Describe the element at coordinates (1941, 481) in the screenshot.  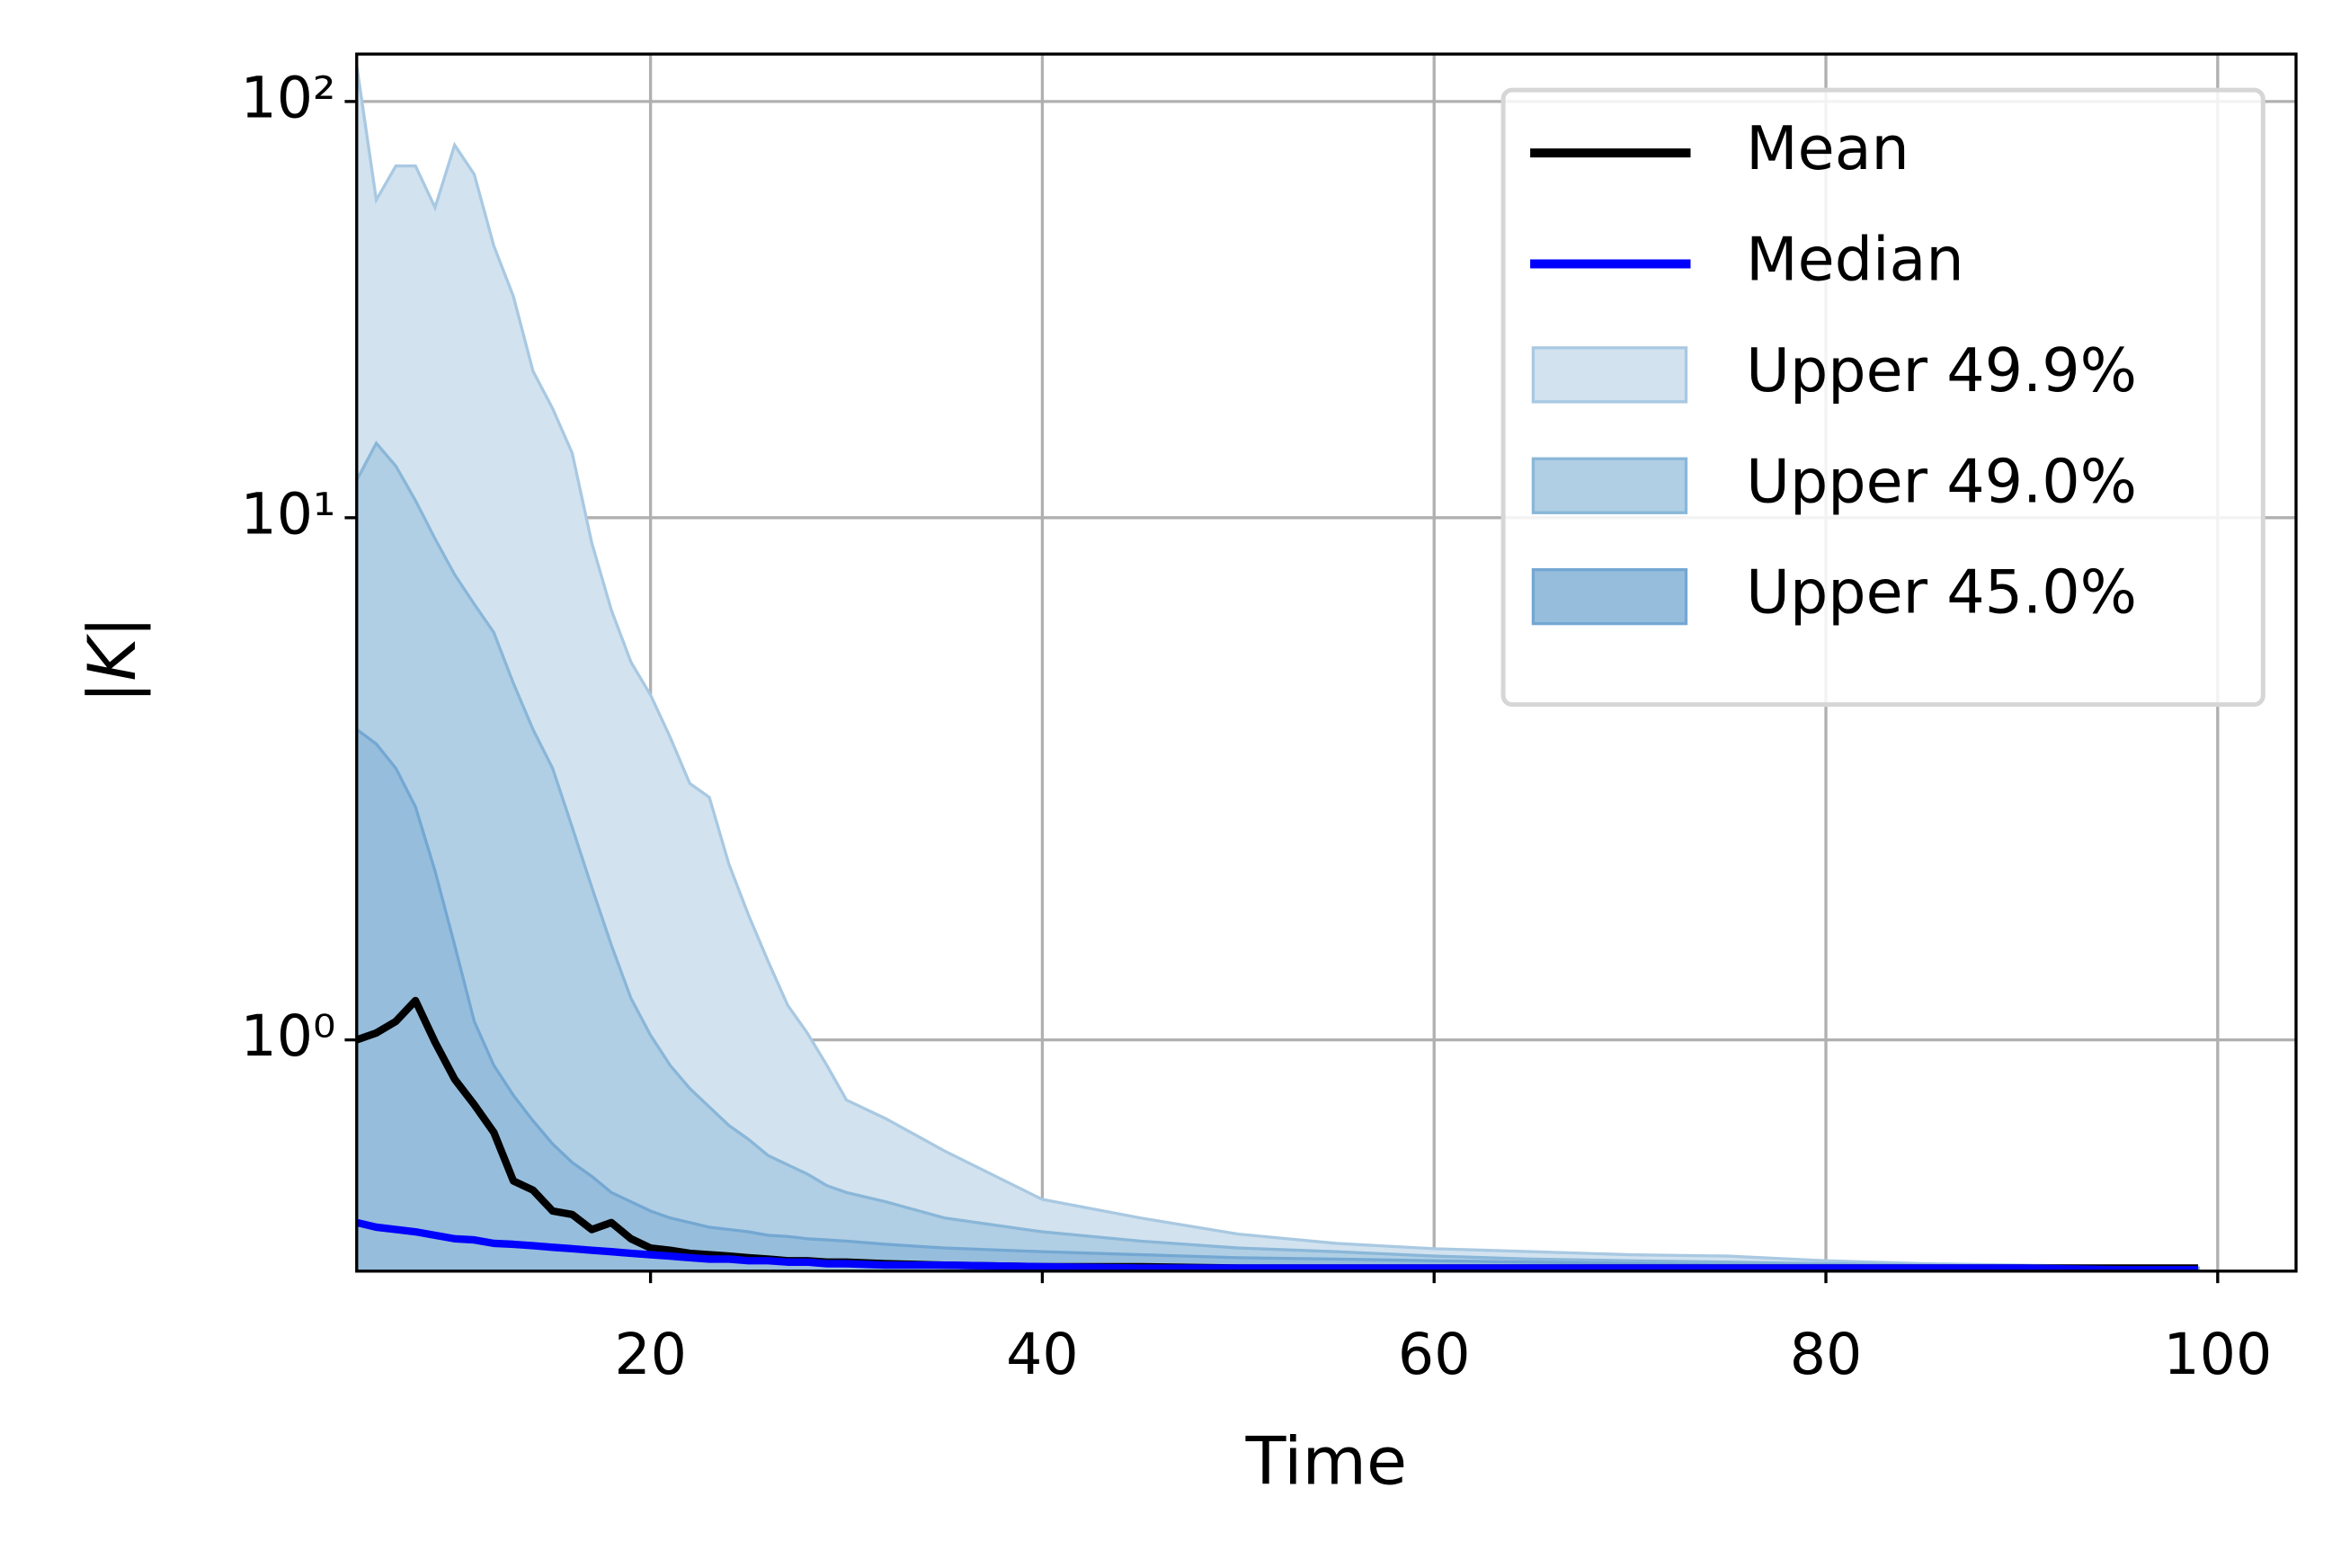
I see `legend-label: Upper 49.0%` at that location.